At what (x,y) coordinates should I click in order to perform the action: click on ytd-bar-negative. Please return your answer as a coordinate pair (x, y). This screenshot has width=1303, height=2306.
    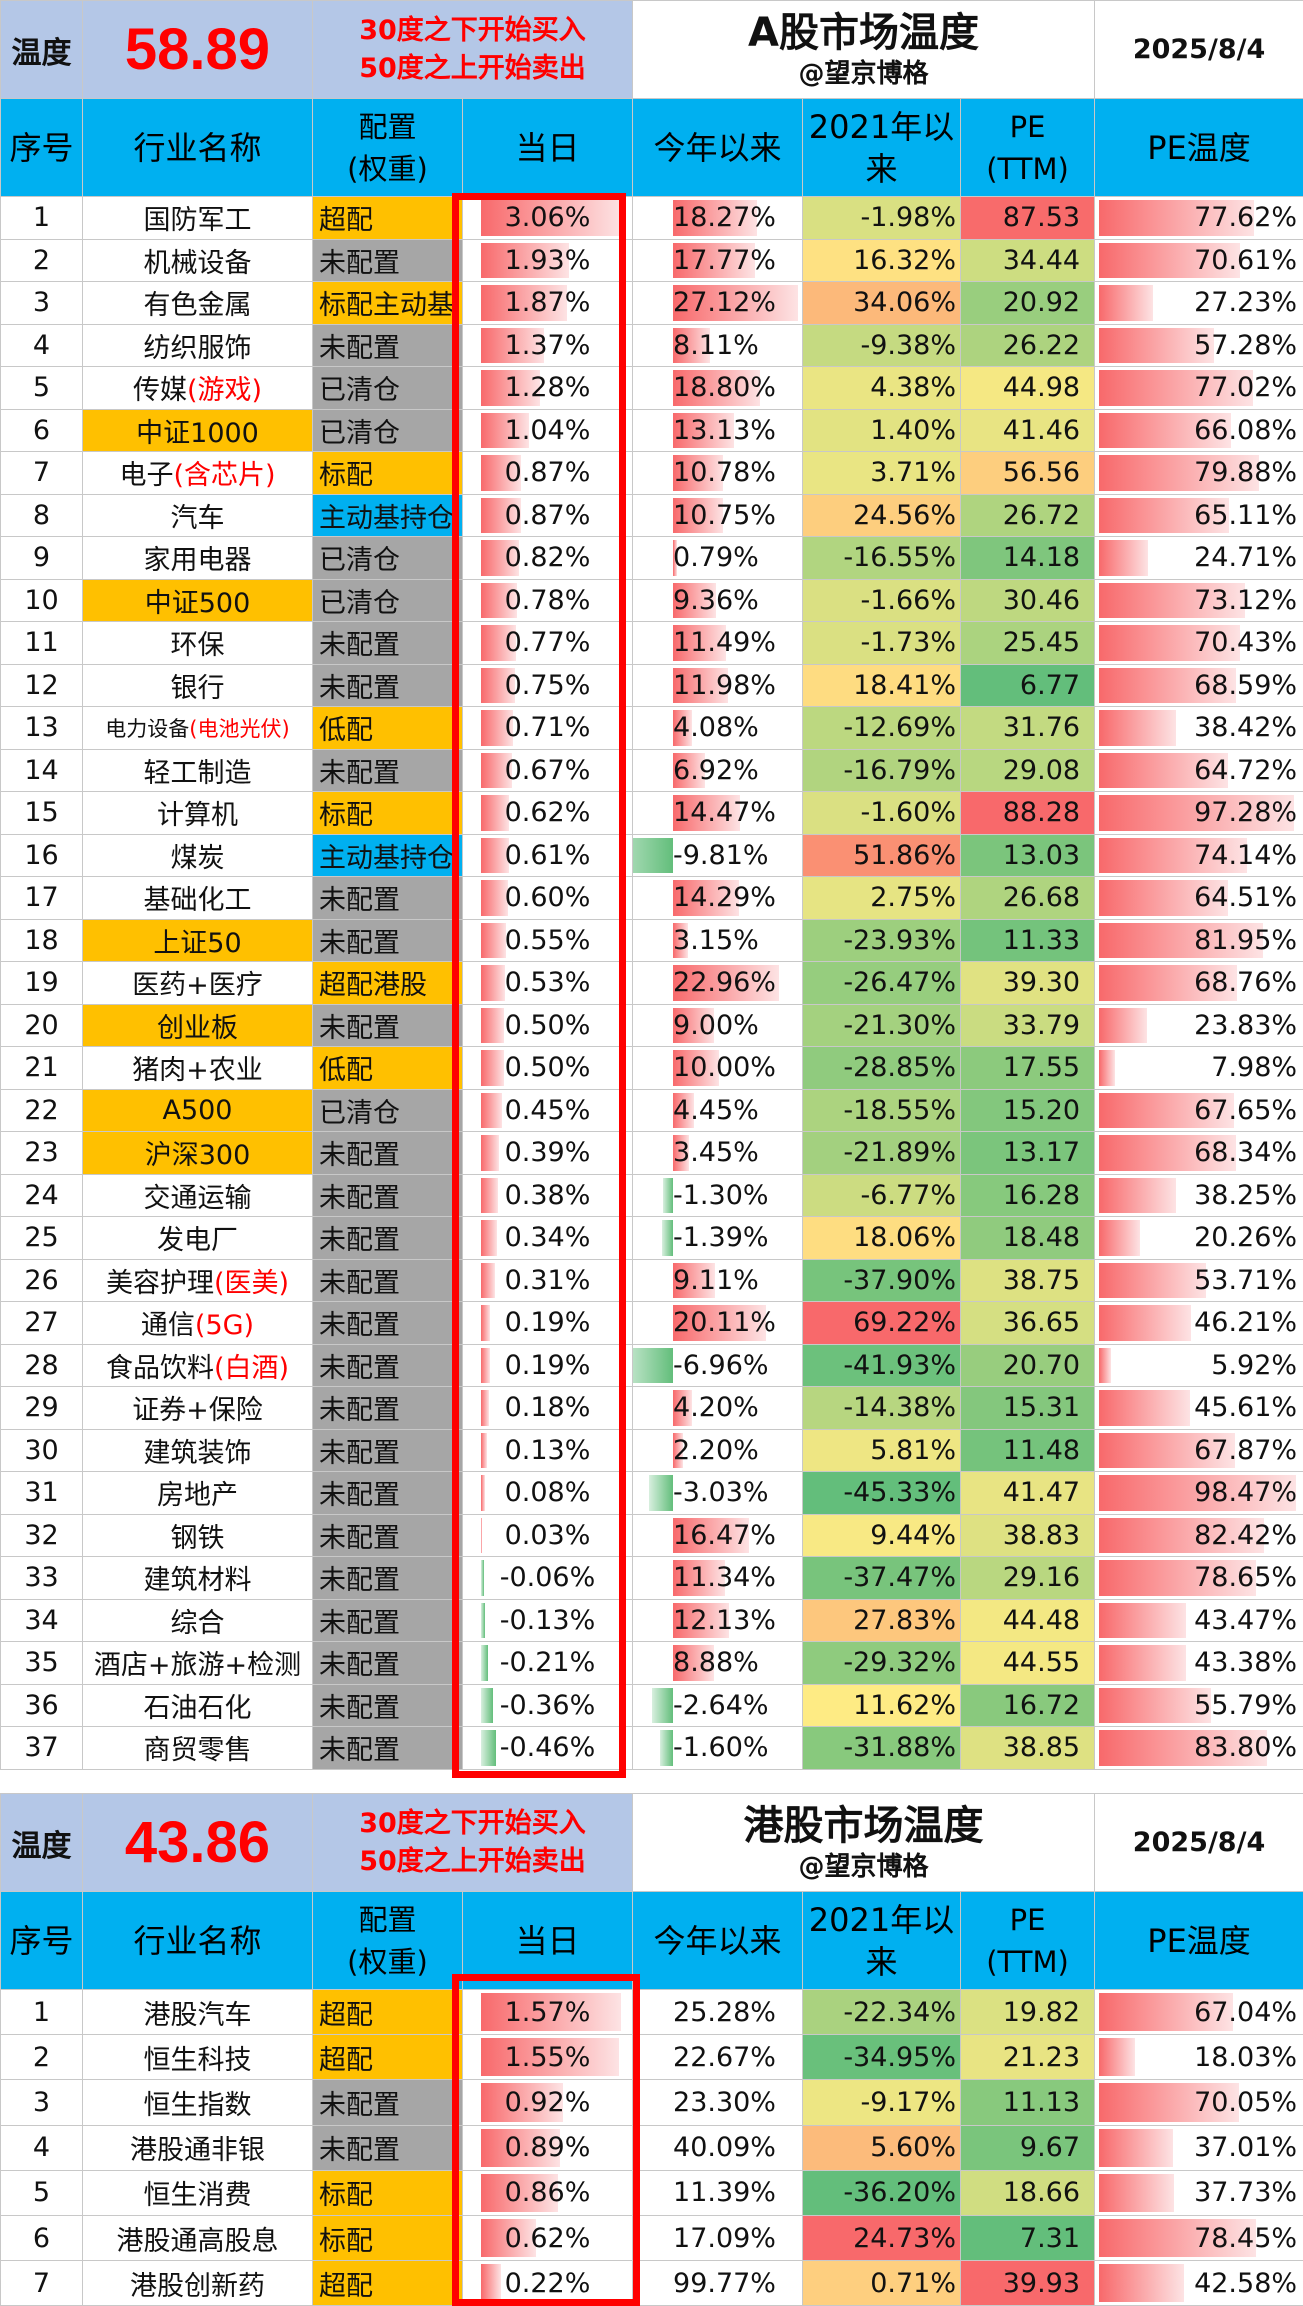
    Looking at the image, I should click on (653, 855).